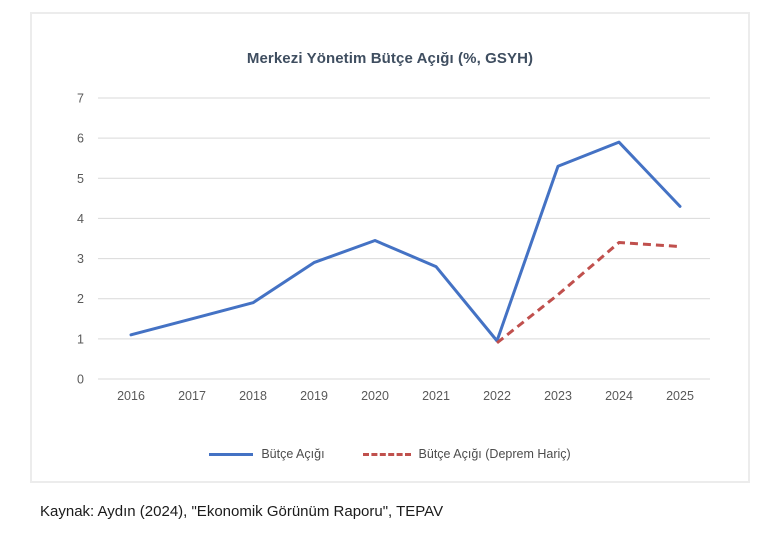 Image resolution: width=760 pixels, height=544 pixels. What do you see at coordinates (80, 219) in the screenshot?
I see `y-axis-tick-label: 4` at bounding box center [80, 219].